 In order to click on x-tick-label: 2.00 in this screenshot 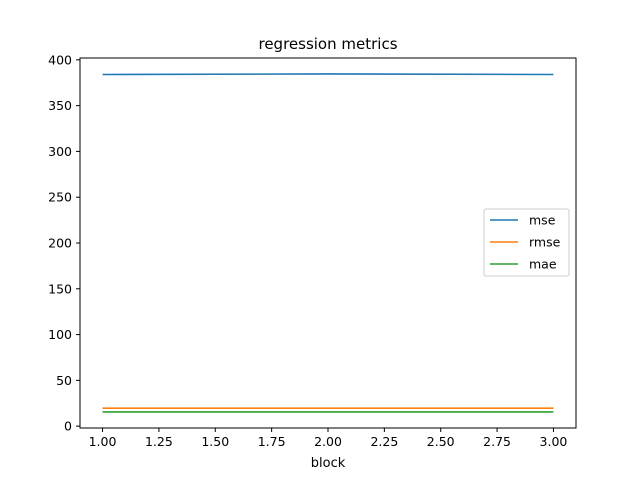, I will do `click(328, 441)`.